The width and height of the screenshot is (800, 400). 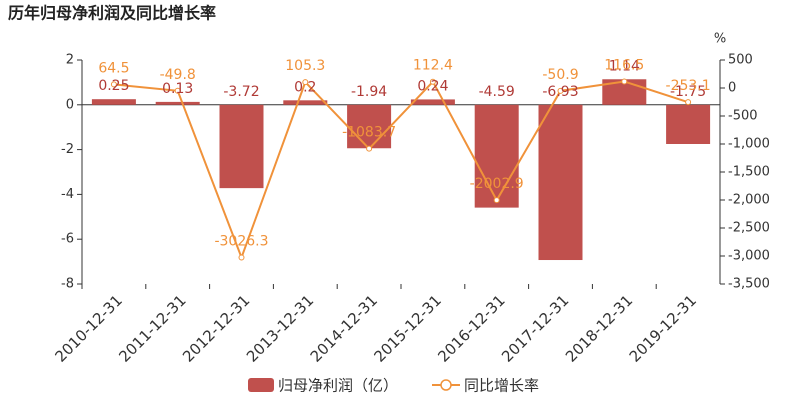 What do you see at coordinates (471, 328) in the screenshot?
I see `x-tick-label: 2016-12-31` at bounding box center [471, 328].